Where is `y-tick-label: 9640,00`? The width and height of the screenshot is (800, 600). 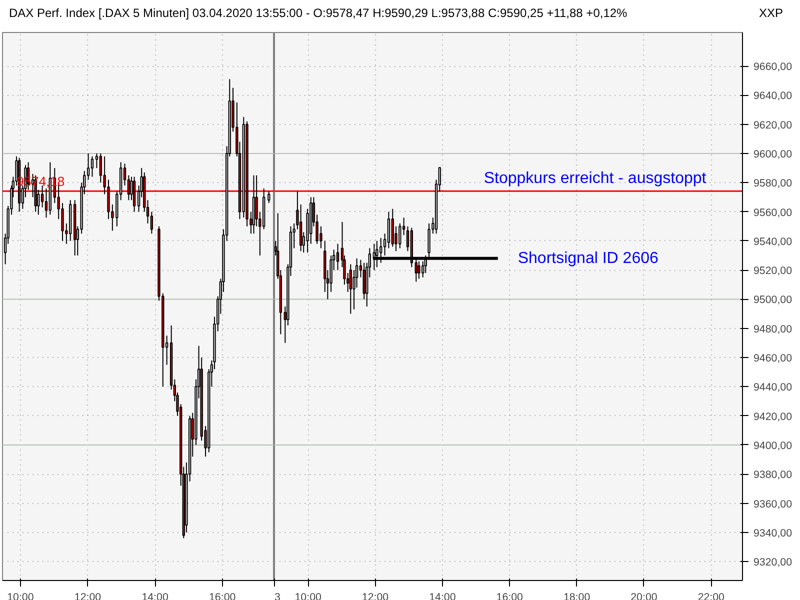 y-tick-label: 9640,00 is located at coordinates (773, 96).